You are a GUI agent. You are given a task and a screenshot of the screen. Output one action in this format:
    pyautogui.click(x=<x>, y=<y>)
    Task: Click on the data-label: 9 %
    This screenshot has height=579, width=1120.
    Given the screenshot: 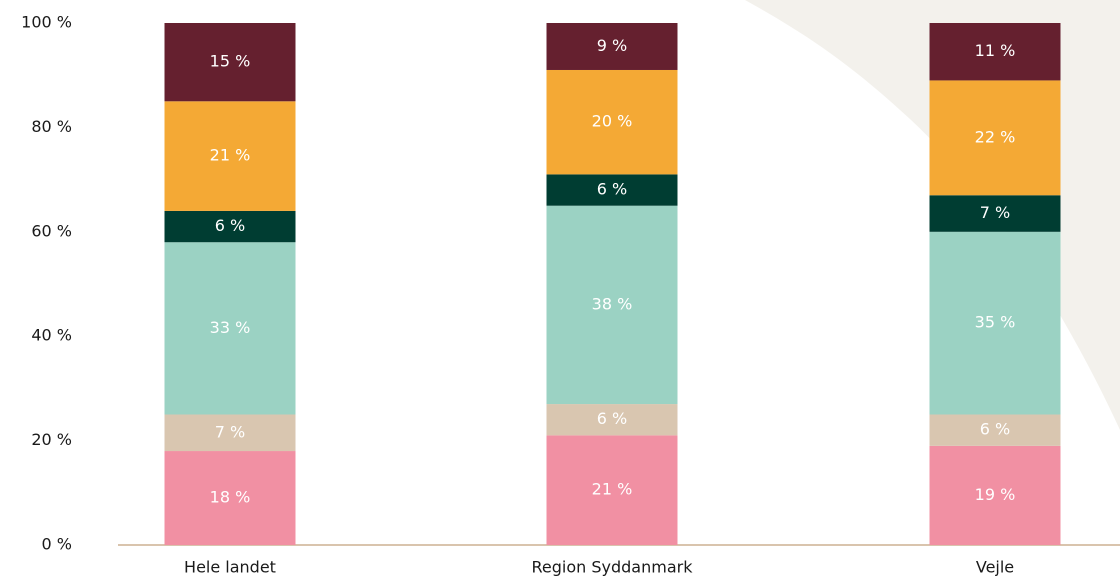 What is the action you would take?
    pyautogui.click(x=612, y=45)
    